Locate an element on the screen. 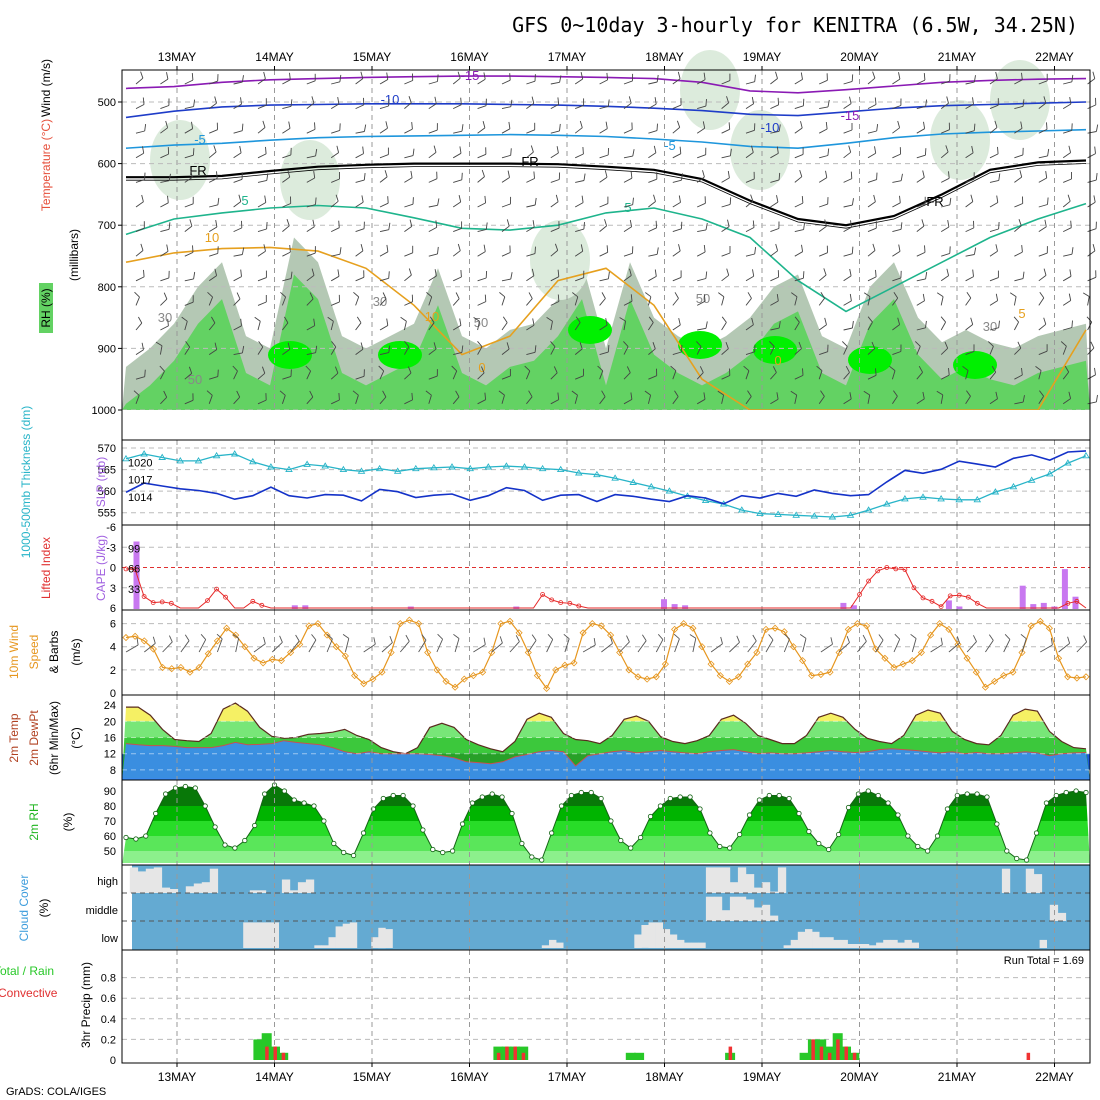 The image size is (1100, 1100). y-axis-label-li: Lifted Index is located at coordinates (46, 568).